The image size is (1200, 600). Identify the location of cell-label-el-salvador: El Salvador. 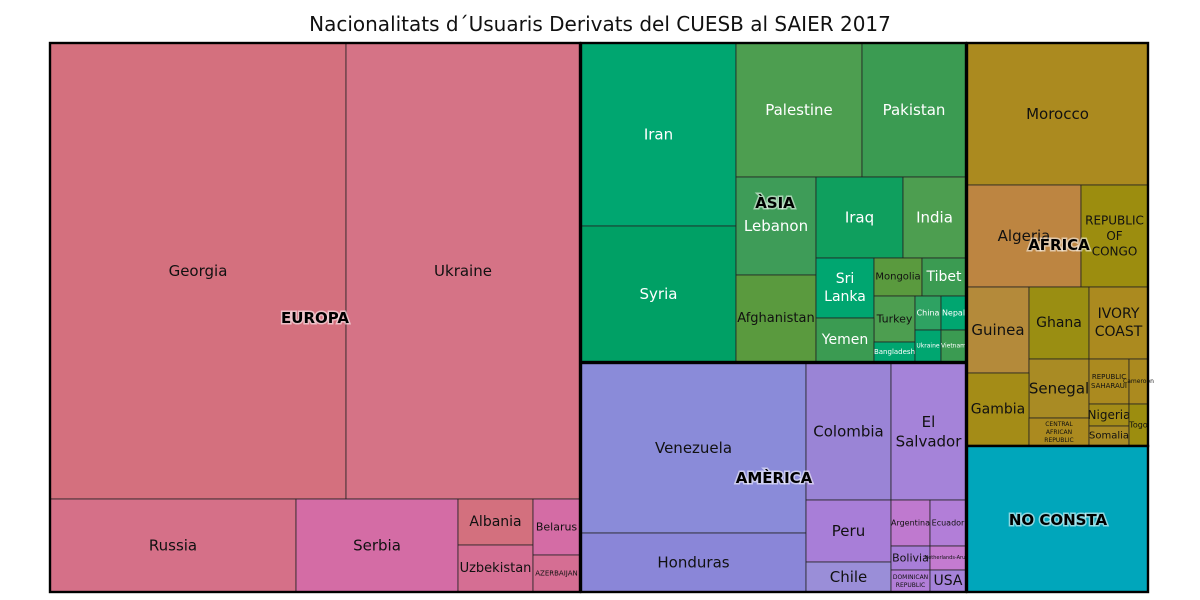
(929, 432).